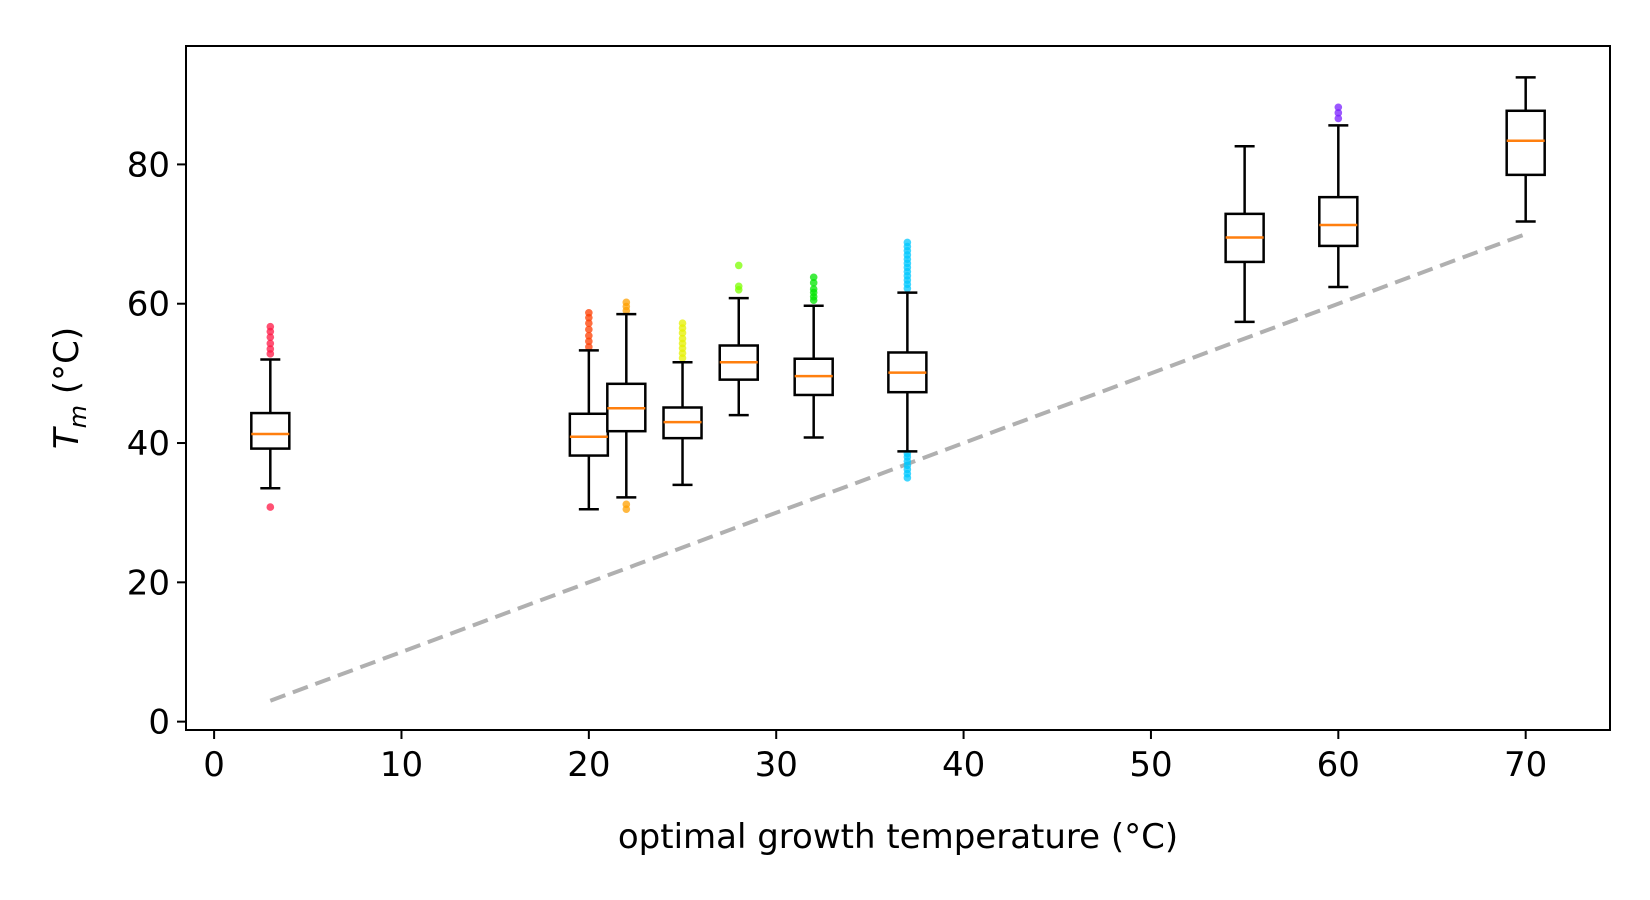 This screenshot has width=1650, height=900. What do you see at coordinates (401, 765) in the screenshot?
I see `x-tick-label: 10` at bounding box center [401, 765].